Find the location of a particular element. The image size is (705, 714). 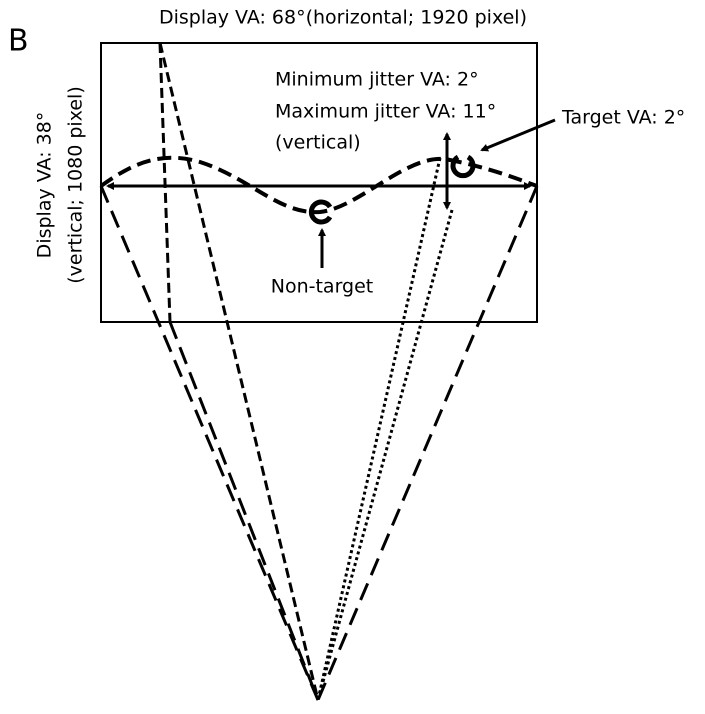

vertical-label: (vertical; 1080 pixel) is located at coordinates (76, 184).